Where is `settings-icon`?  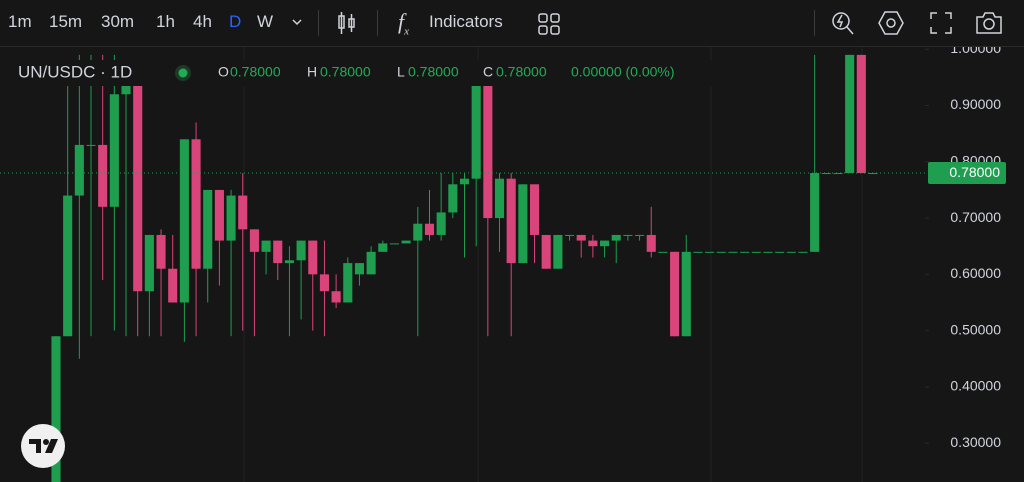 settings-icon is located at coordinates (891, 23).